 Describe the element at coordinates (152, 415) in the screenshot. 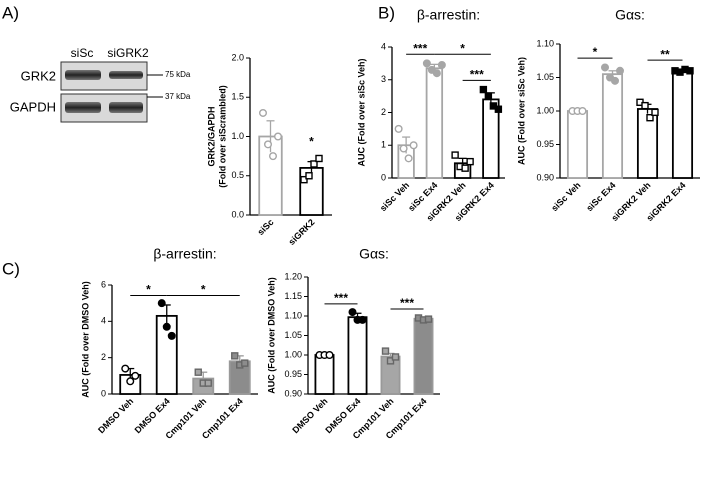

I see `x-tick-label: DMSO Ex4` at that location.